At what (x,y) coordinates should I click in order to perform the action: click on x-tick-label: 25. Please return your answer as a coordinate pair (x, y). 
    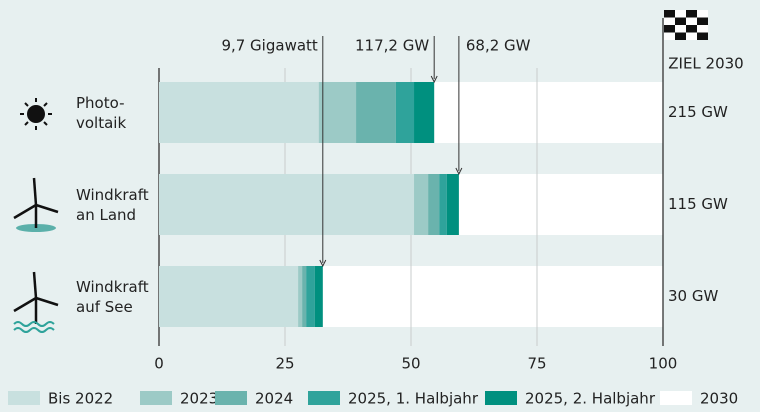
    Looking at the image, I should click on (284, 364).